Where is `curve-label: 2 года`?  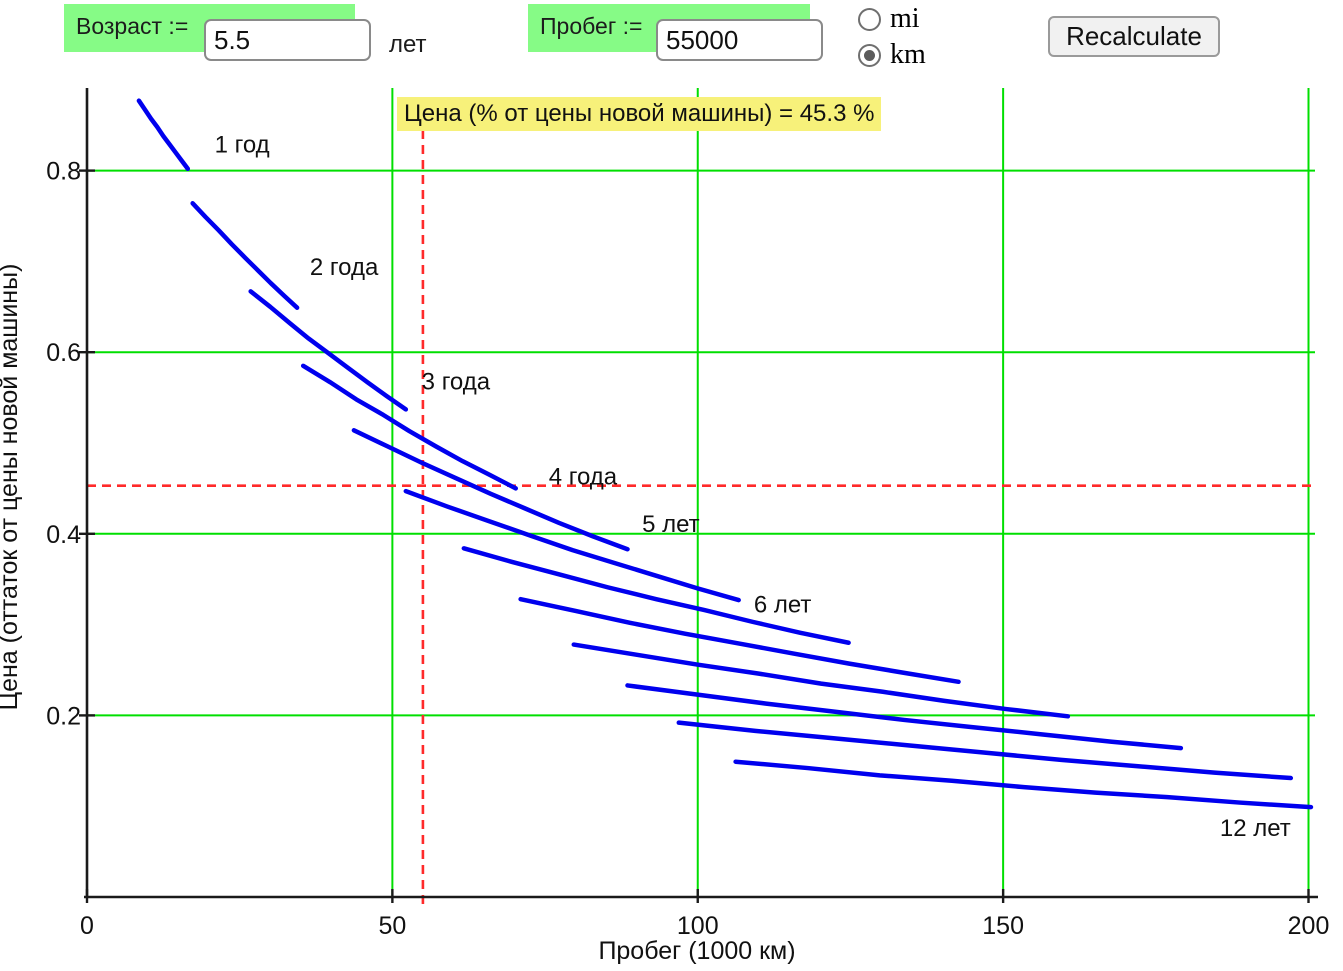
curve-label: 2 года is located at coordinates (344, 267).